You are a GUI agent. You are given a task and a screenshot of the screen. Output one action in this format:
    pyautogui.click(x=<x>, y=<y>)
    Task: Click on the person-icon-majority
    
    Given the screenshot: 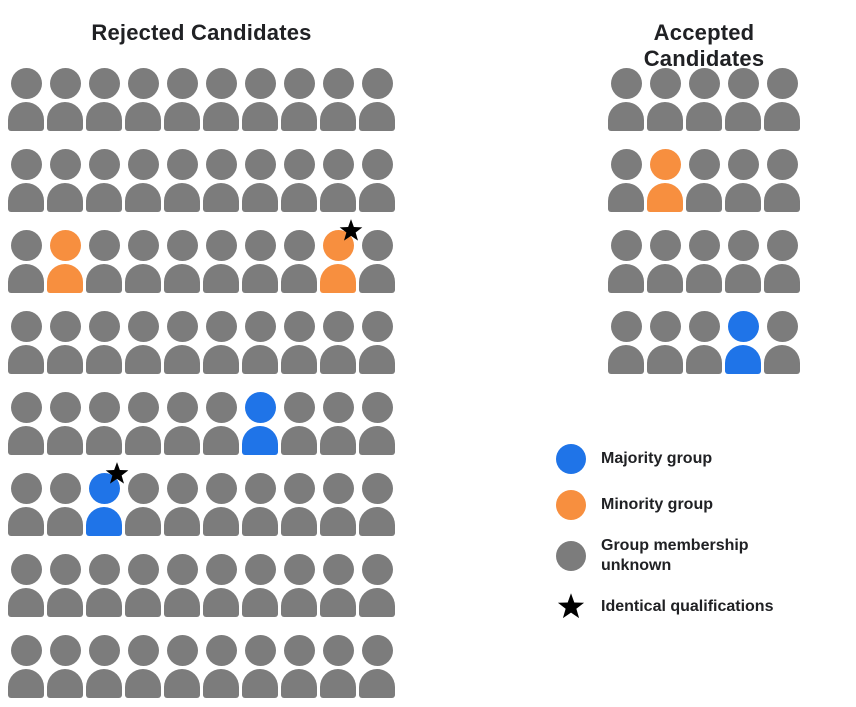 What is the action you would take?
    pyautogui.click(x=743, y=342)
    